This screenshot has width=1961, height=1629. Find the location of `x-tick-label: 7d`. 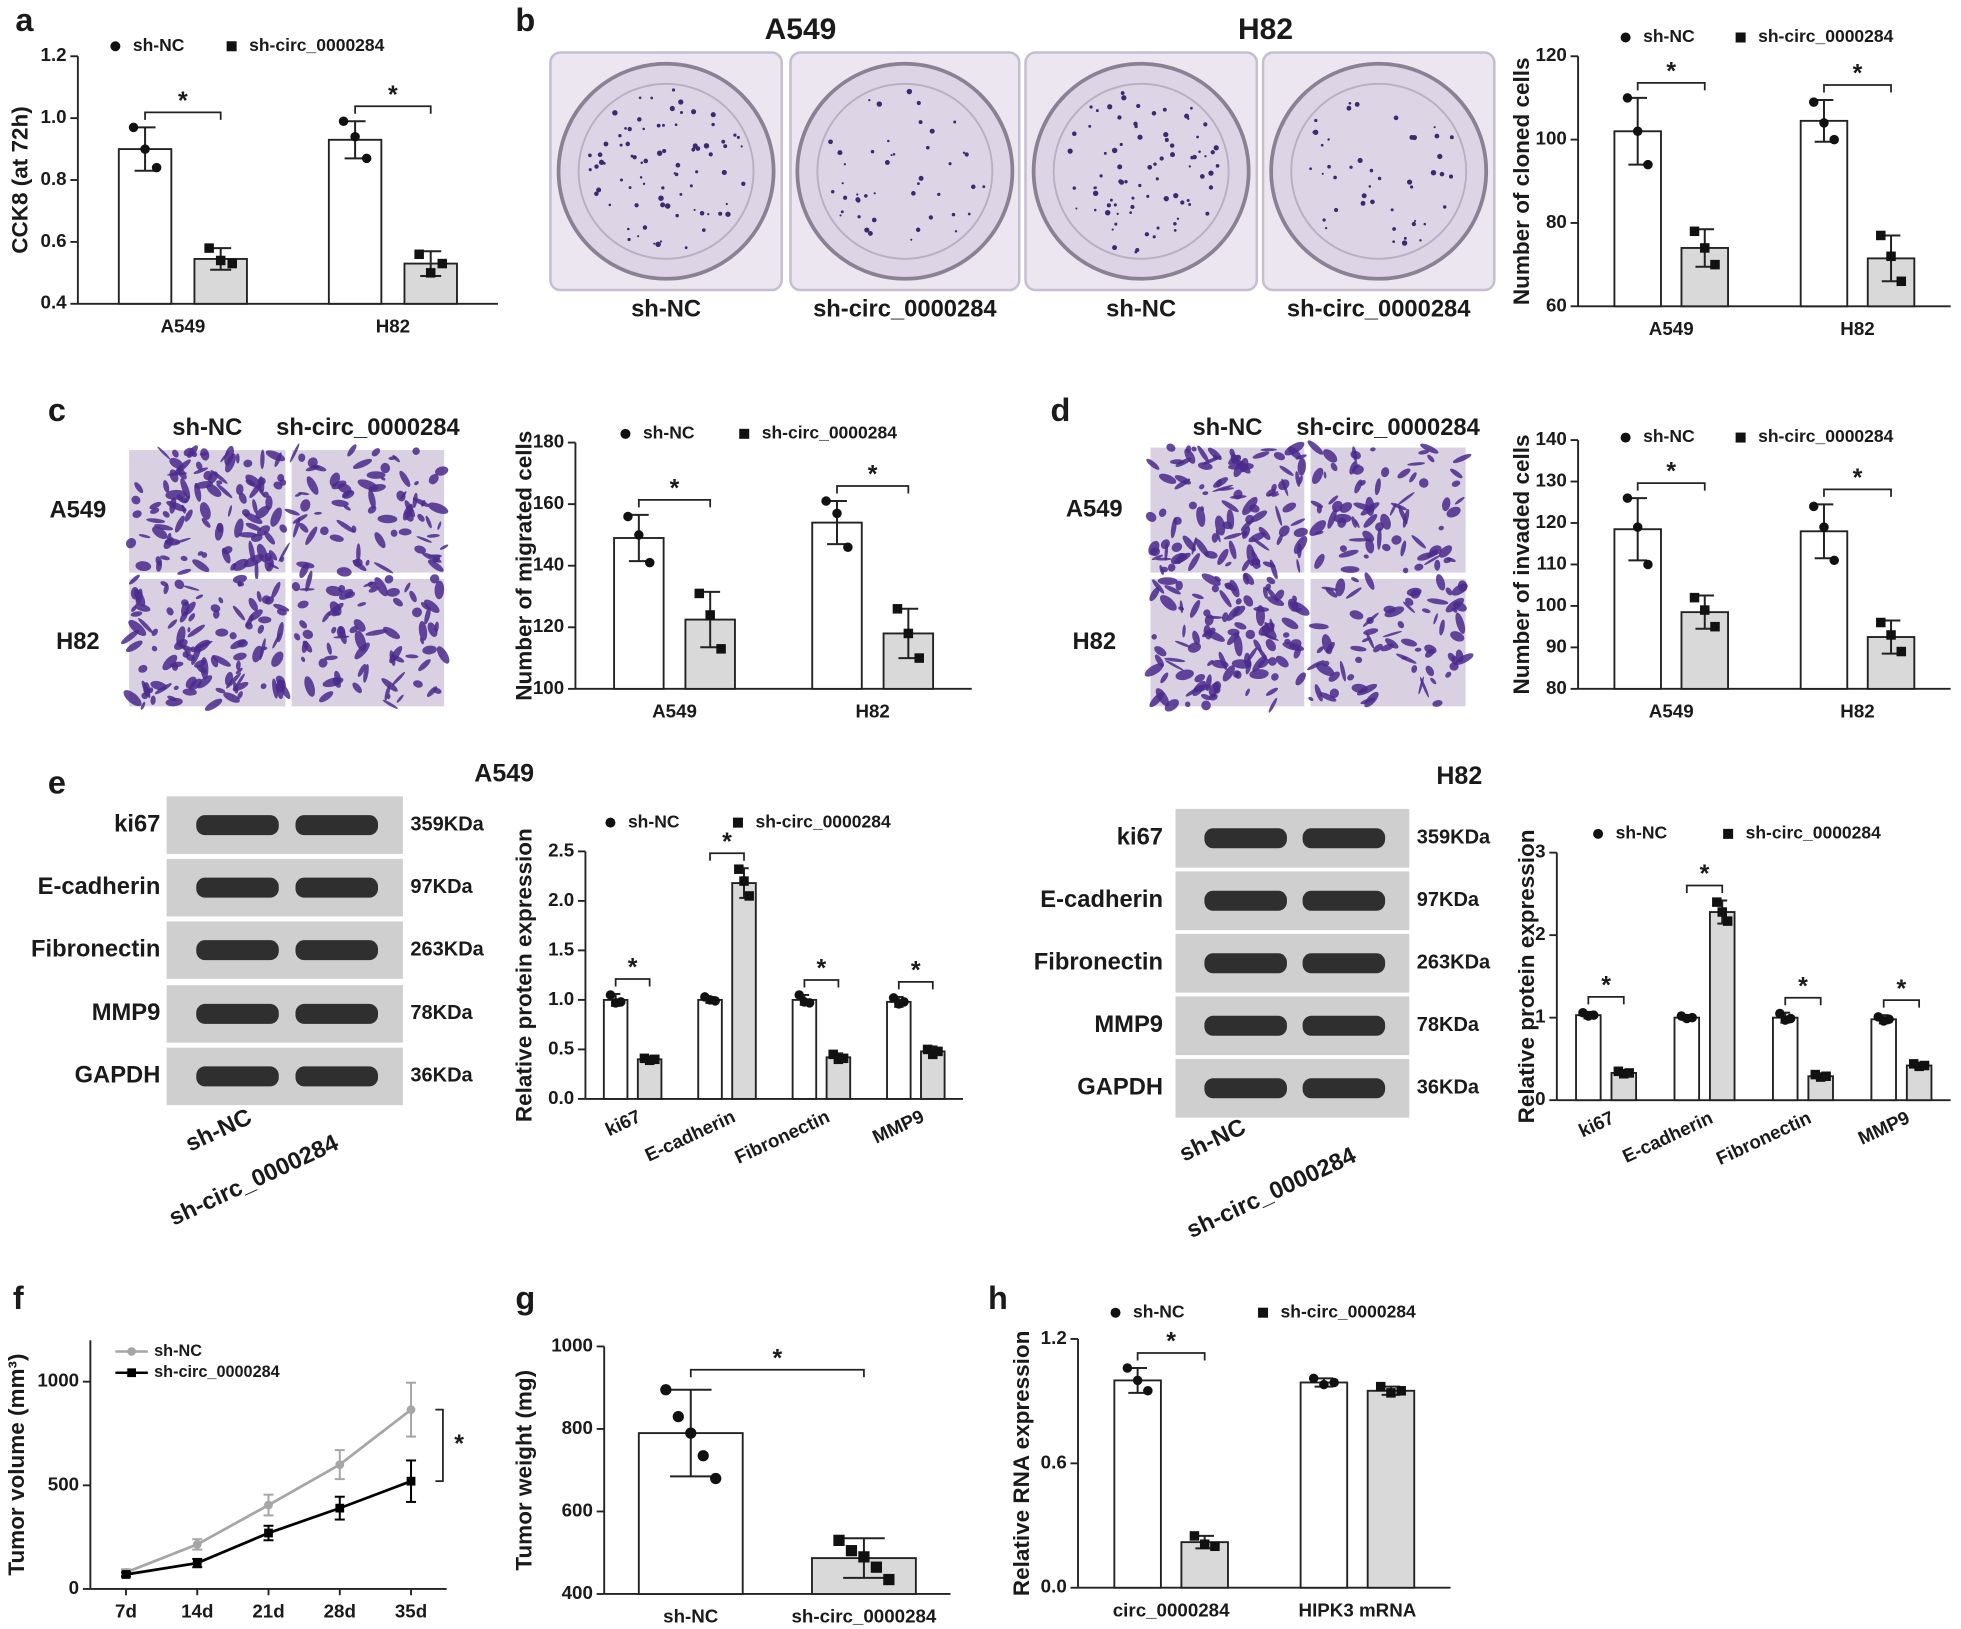

x-tick-label: 7d is located at coordinates (126, 1611).